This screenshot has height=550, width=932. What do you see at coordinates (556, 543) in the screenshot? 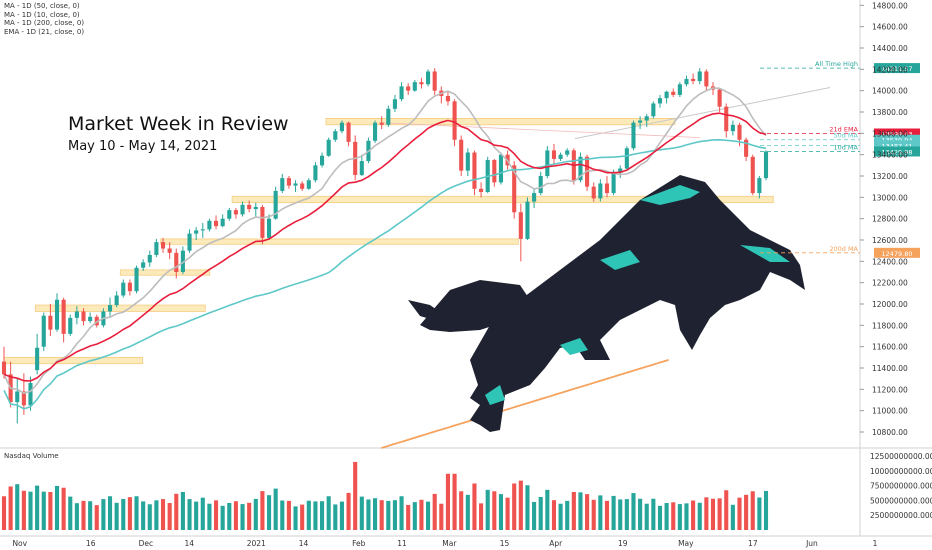
I see `date-tick-label: Apr` at bounding box center [556, 543].